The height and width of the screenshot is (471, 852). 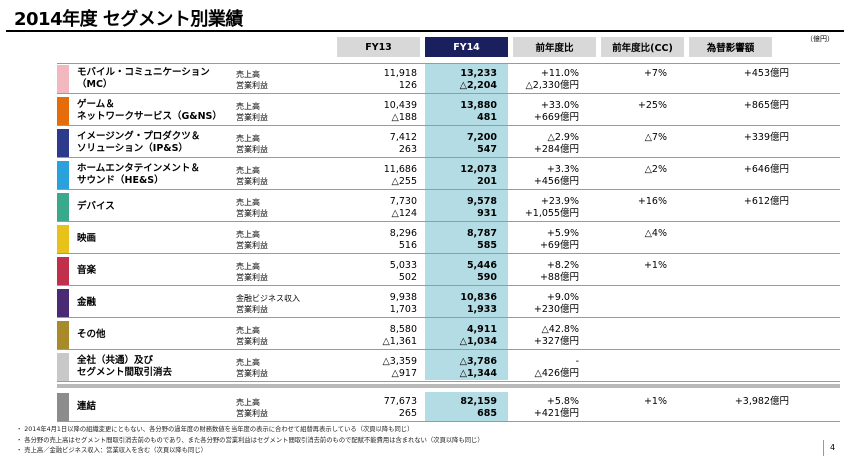 What do you see at coordinates (407, 245) in the screenshot?
I see `fy13-op-income: 516` at bounding box center [407, 245].